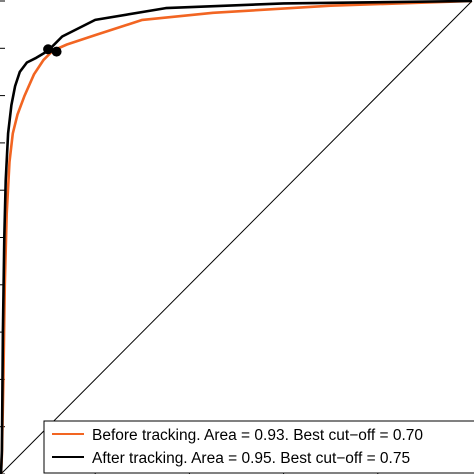 Image resolution: width=474 pixels, height=474 pixels. I want to click on best-cutoff-marker-before, so click(56, 51).